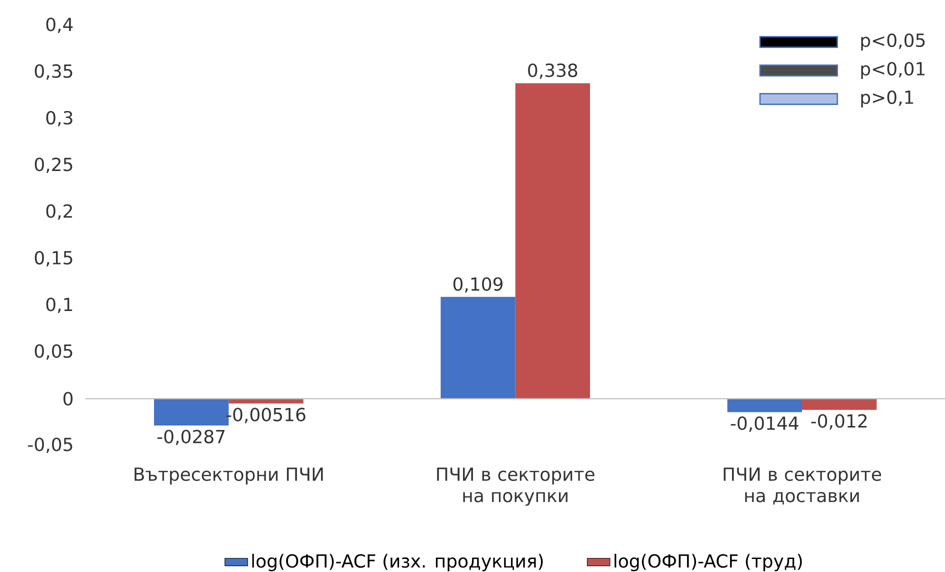  What do you see at coordinates (397, 563) in the screenshot?
I see `legend-label: log(ОФП)-ACF (изх. продукция)` at bounding box center [397, 563].